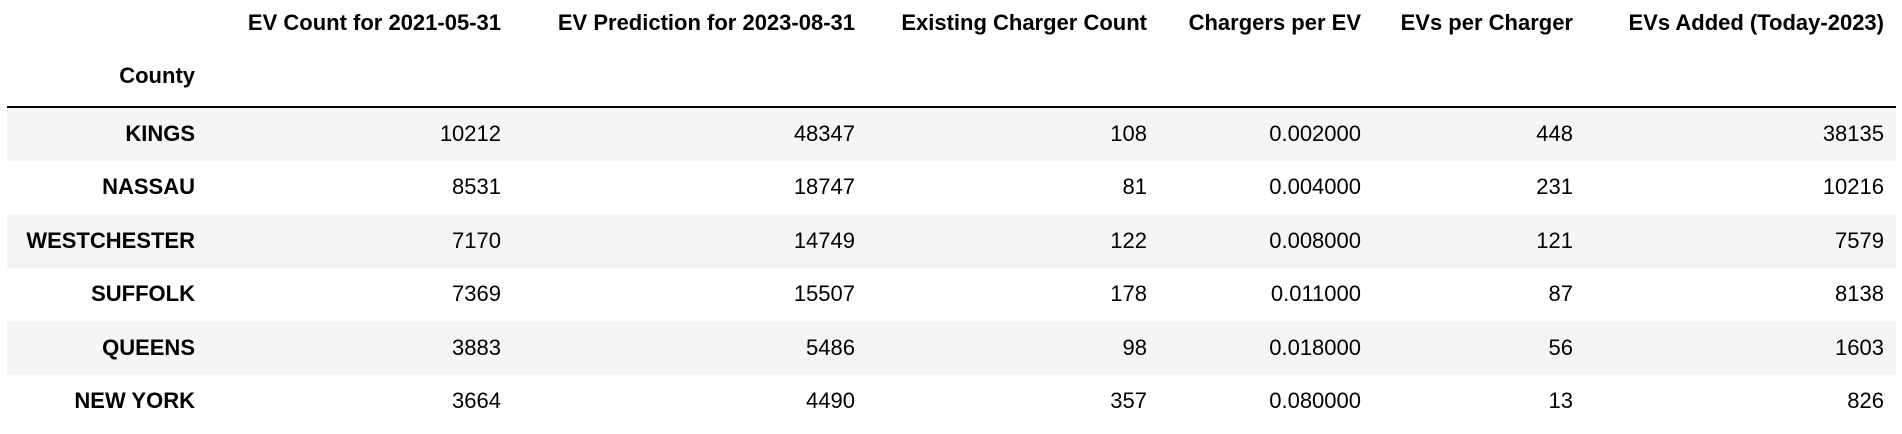  I want to click on table-cell: 3883, so click(476, 347).